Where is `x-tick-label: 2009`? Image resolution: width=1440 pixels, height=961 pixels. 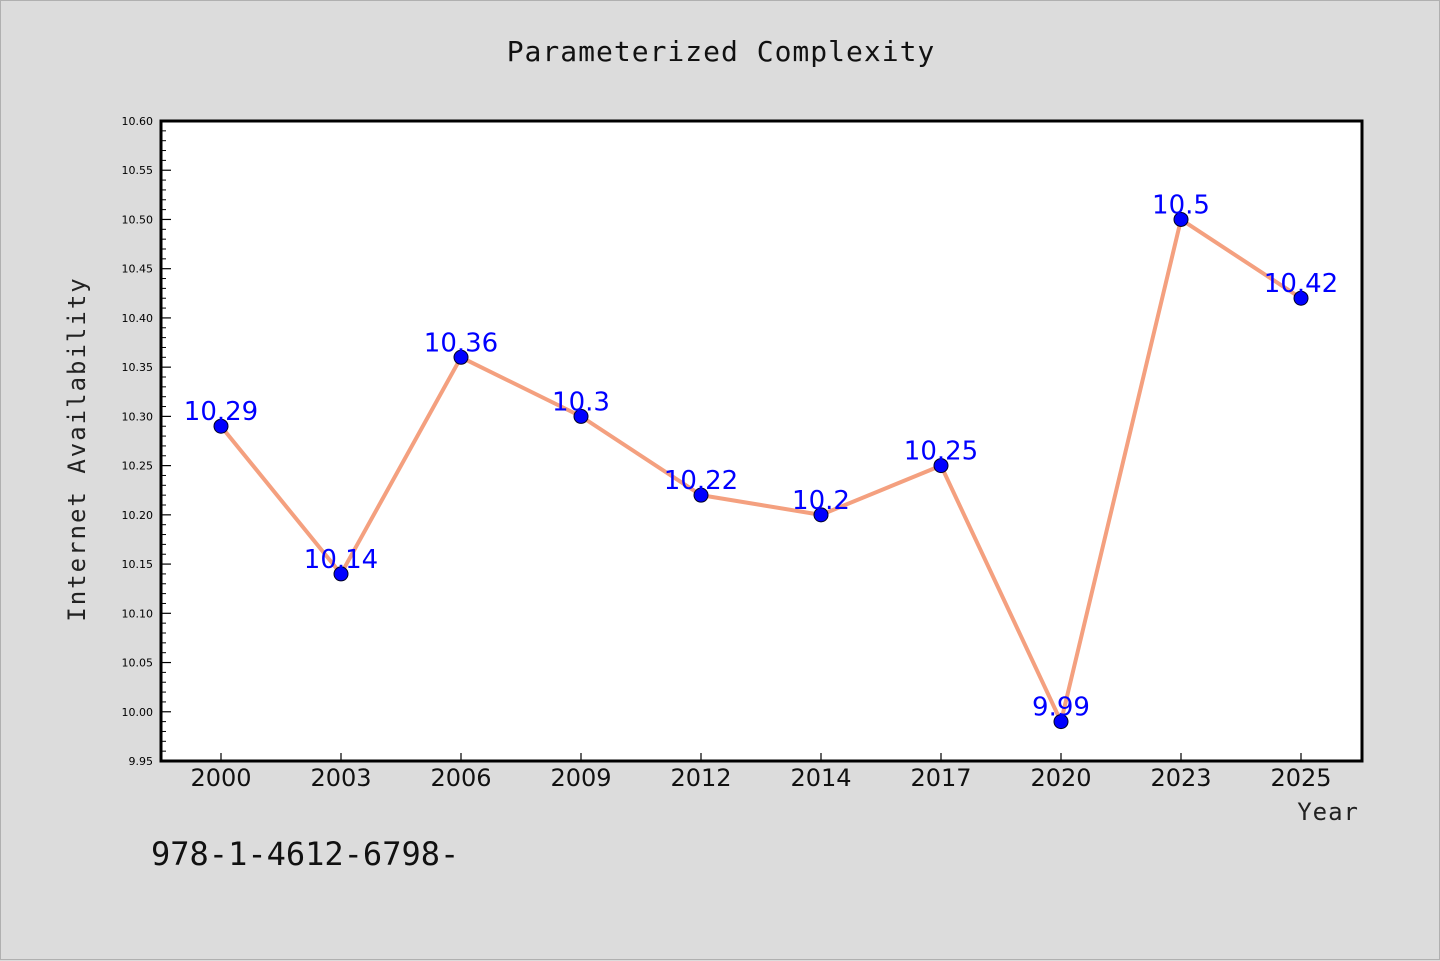 x-tick-label: 2009 is located at coordinates (580, 778).